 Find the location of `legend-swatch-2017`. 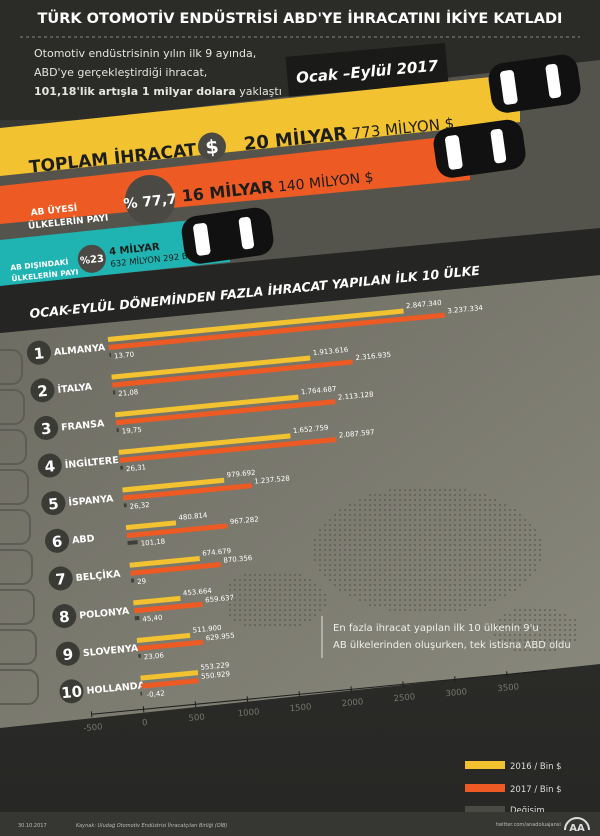

legend-swatch-2017 is located at coordinates (485, 788).